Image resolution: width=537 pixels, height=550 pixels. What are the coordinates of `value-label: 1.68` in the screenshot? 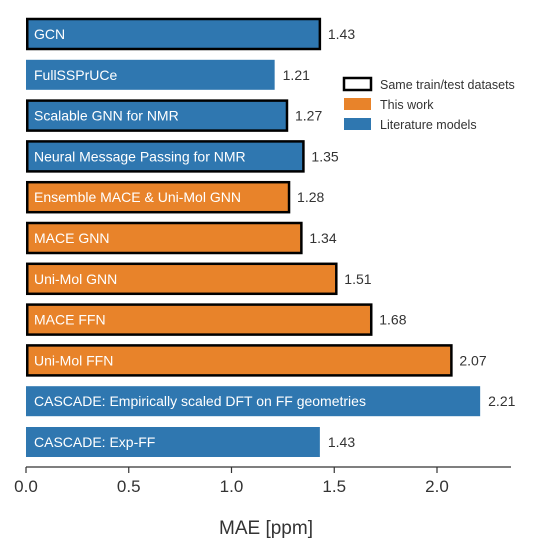 It's located at (392, 320).